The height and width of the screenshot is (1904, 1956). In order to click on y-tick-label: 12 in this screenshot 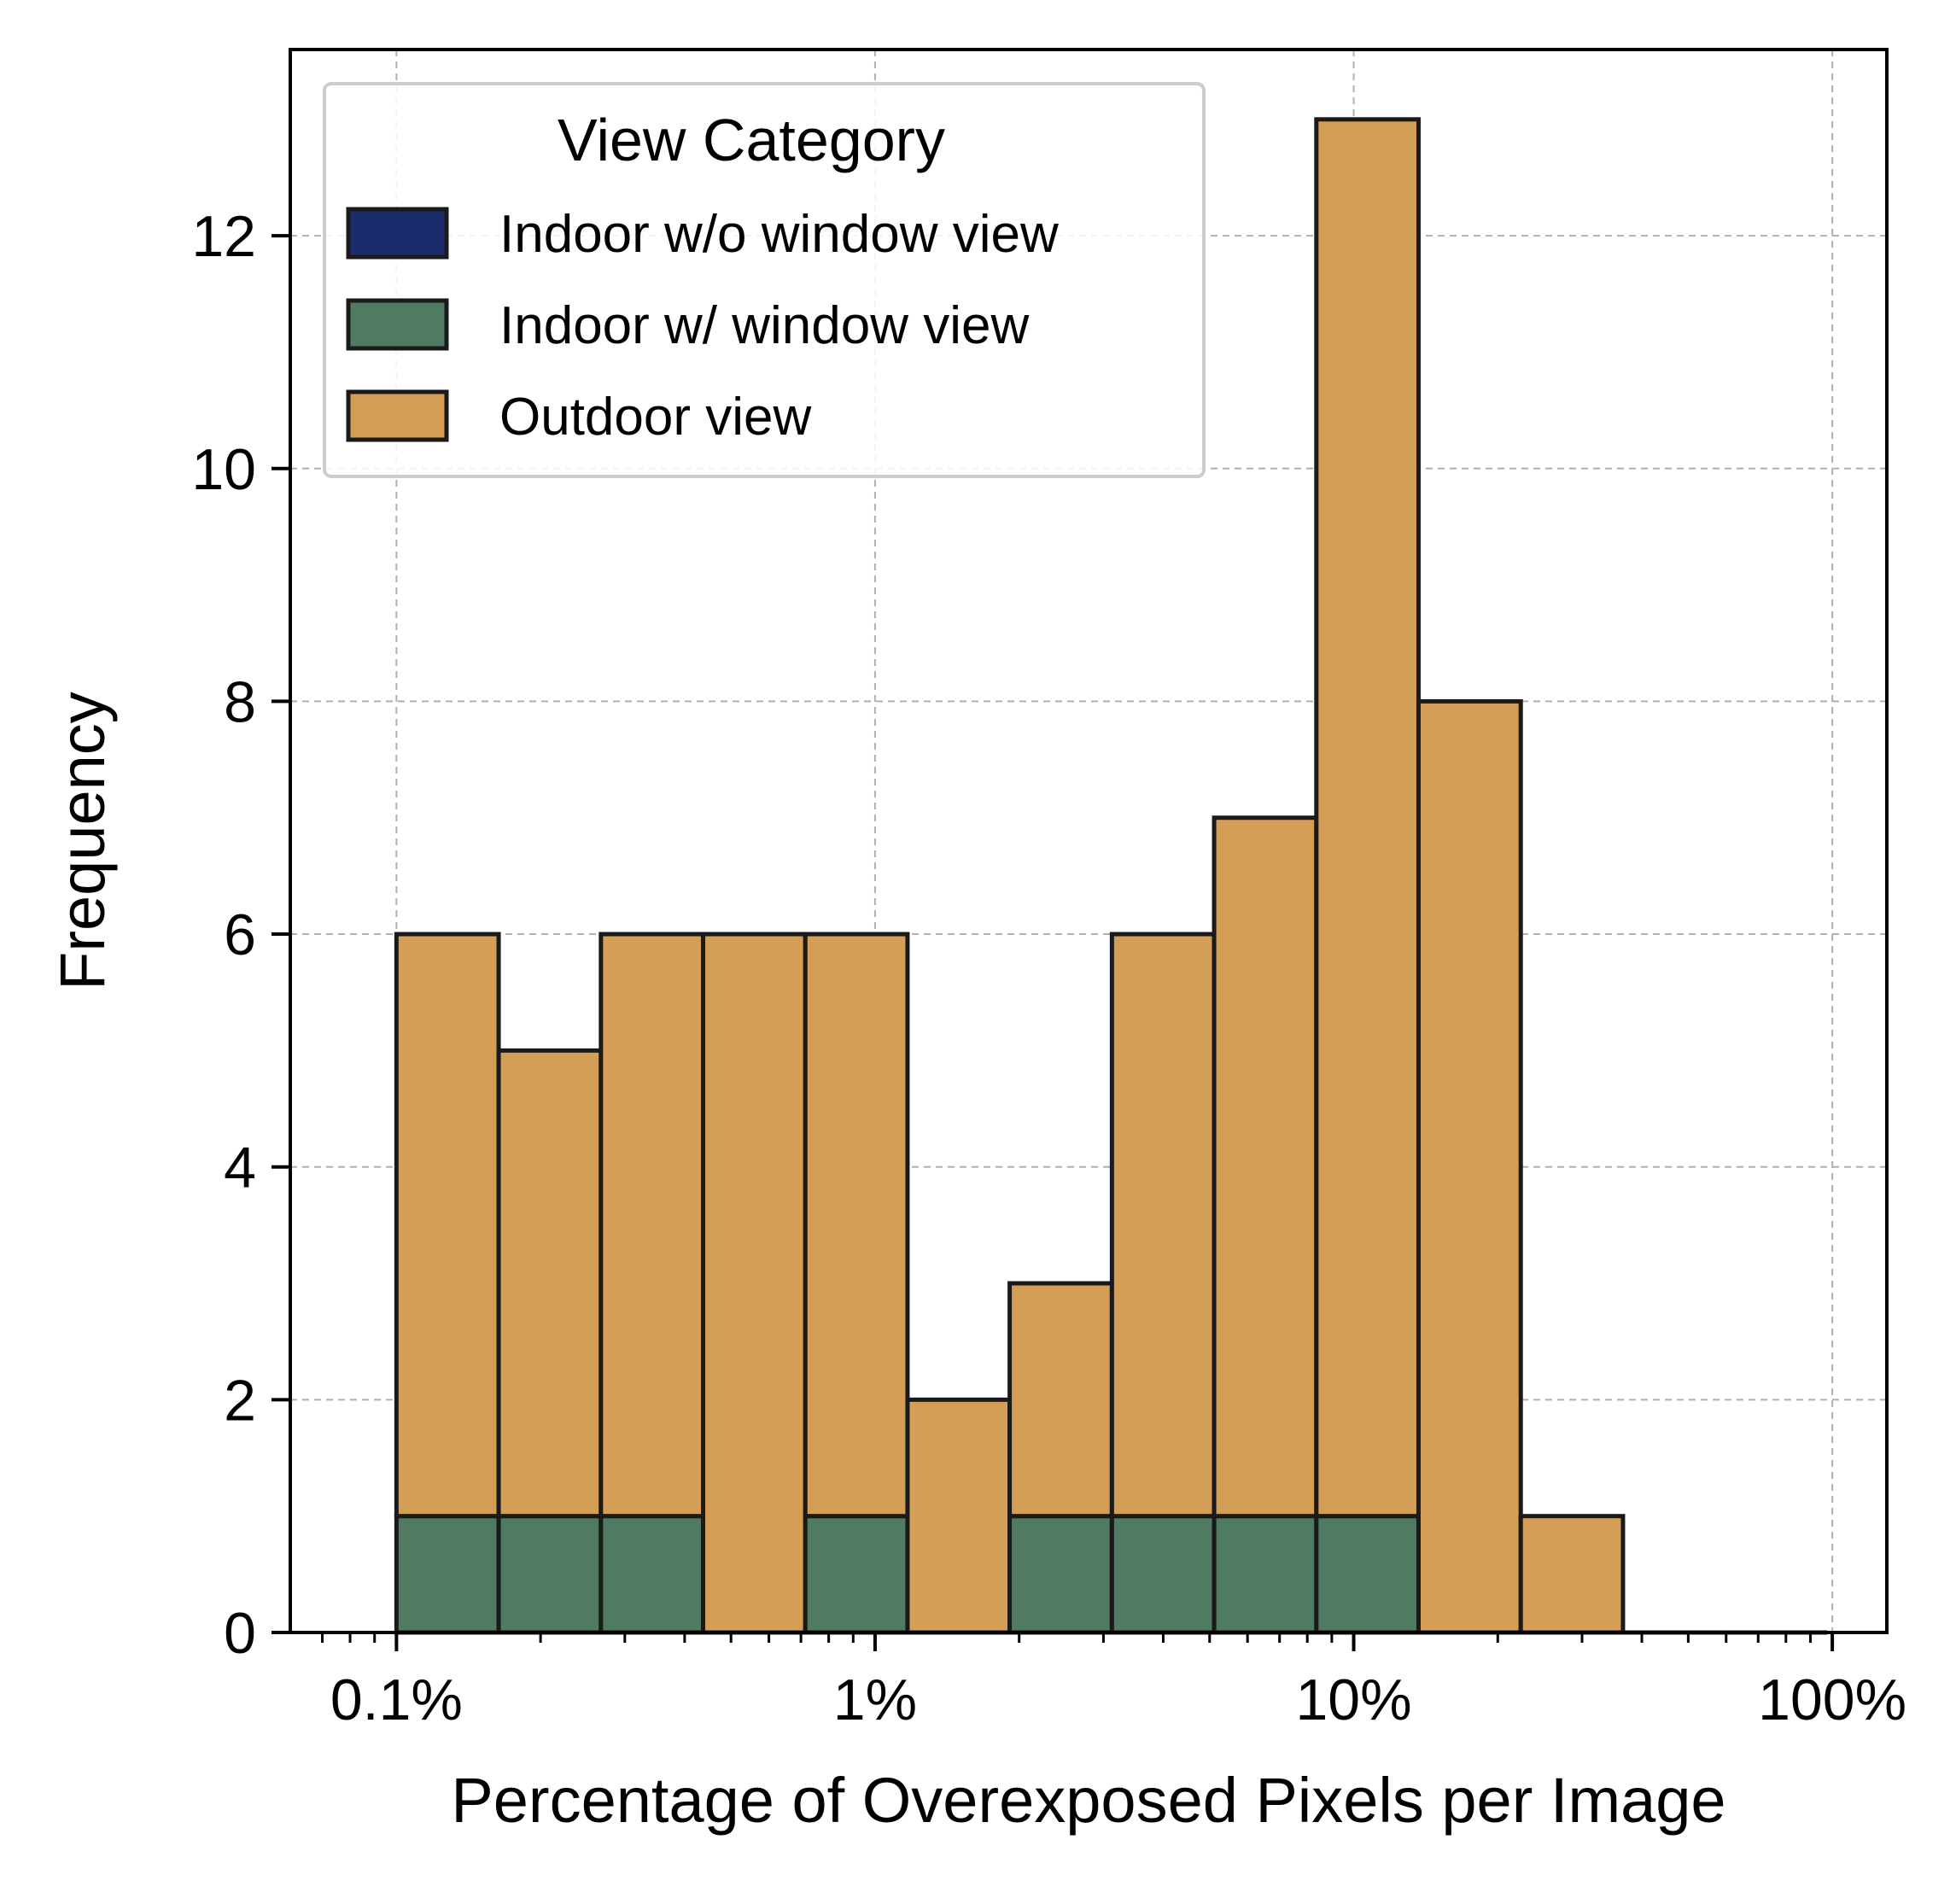, I will do `click(223, 236)`.